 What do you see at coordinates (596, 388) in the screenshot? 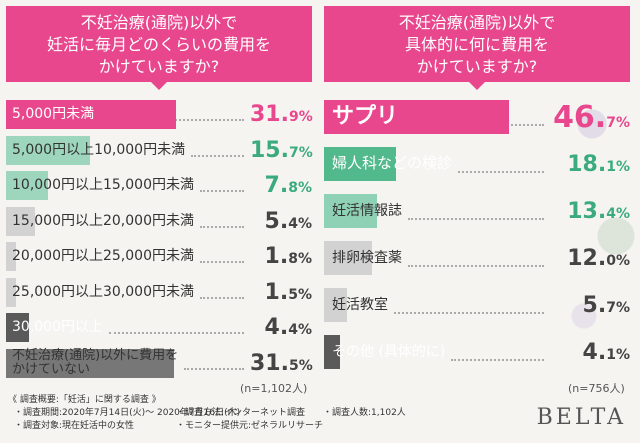
I see `right-sample-size: (n=756人)` at bounding box center [596, 388].